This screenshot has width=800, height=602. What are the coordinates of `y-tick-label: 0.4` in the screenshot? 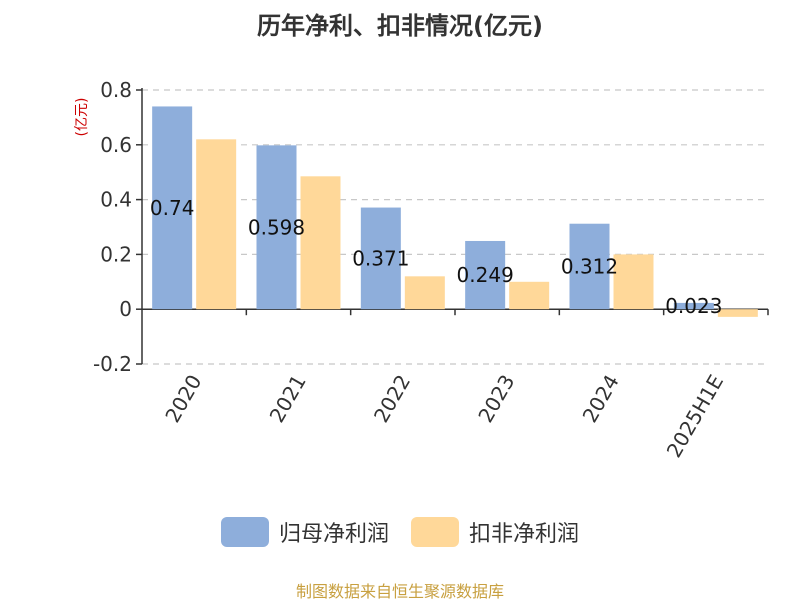 It's located at (116, 200).